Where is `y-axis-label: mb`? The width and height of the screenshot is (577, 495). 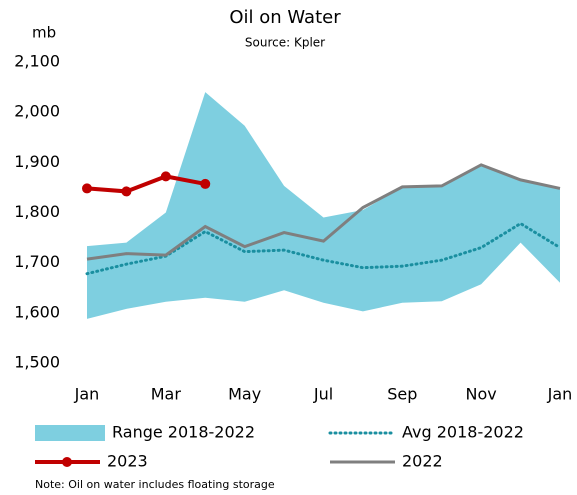
y-axis-label: mb is located at coordinates (44, 33).